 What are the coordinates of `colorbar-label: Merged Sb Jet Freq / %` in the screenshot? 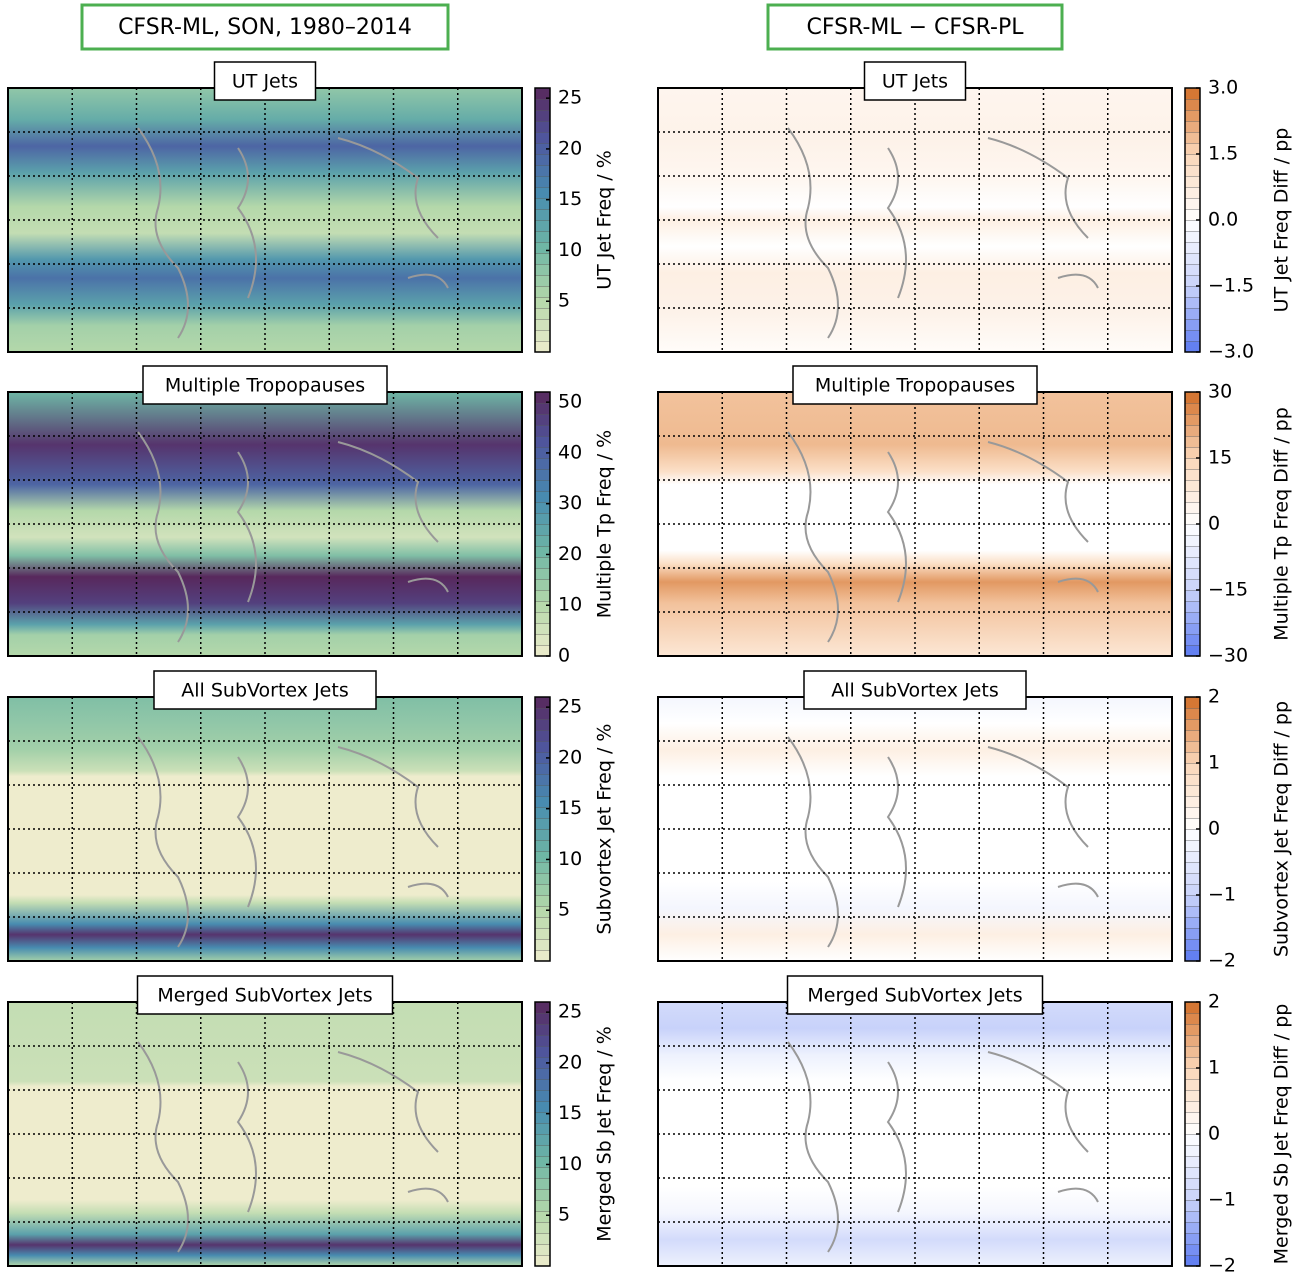 It's located at (605, 1134).